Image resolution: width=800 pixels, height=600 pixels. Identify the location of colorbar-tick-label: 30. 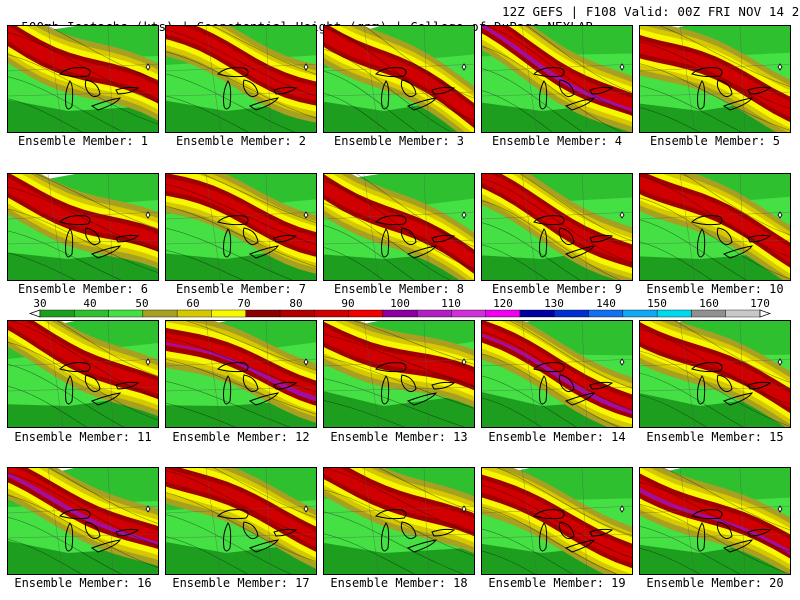
(39, 303).